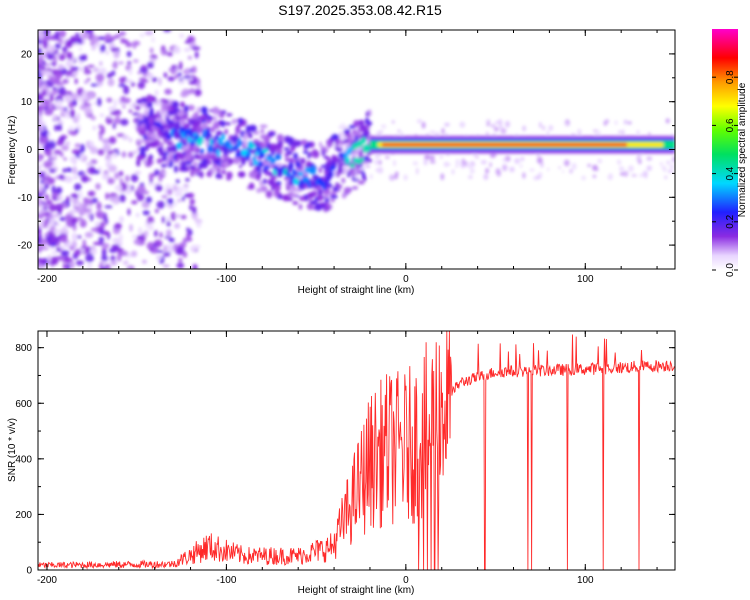 The image size is (750, 600). What do you see at coordinates (356, 590) in the screenshot?
I see `x-axis-label: Height of straight line (km)` at bounding box center [356, 590].